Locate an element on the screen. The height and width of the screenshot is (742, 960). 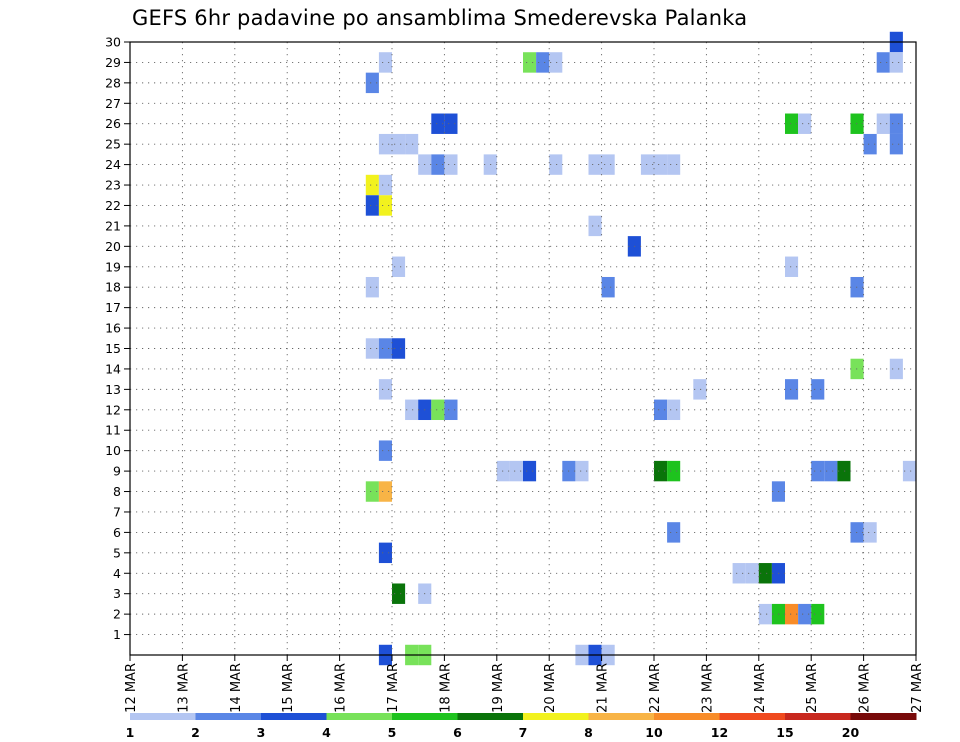
color-legend: 1 2 3 4 5 6 7 8 10 12 15 20 is located at coordinates (521, 726).